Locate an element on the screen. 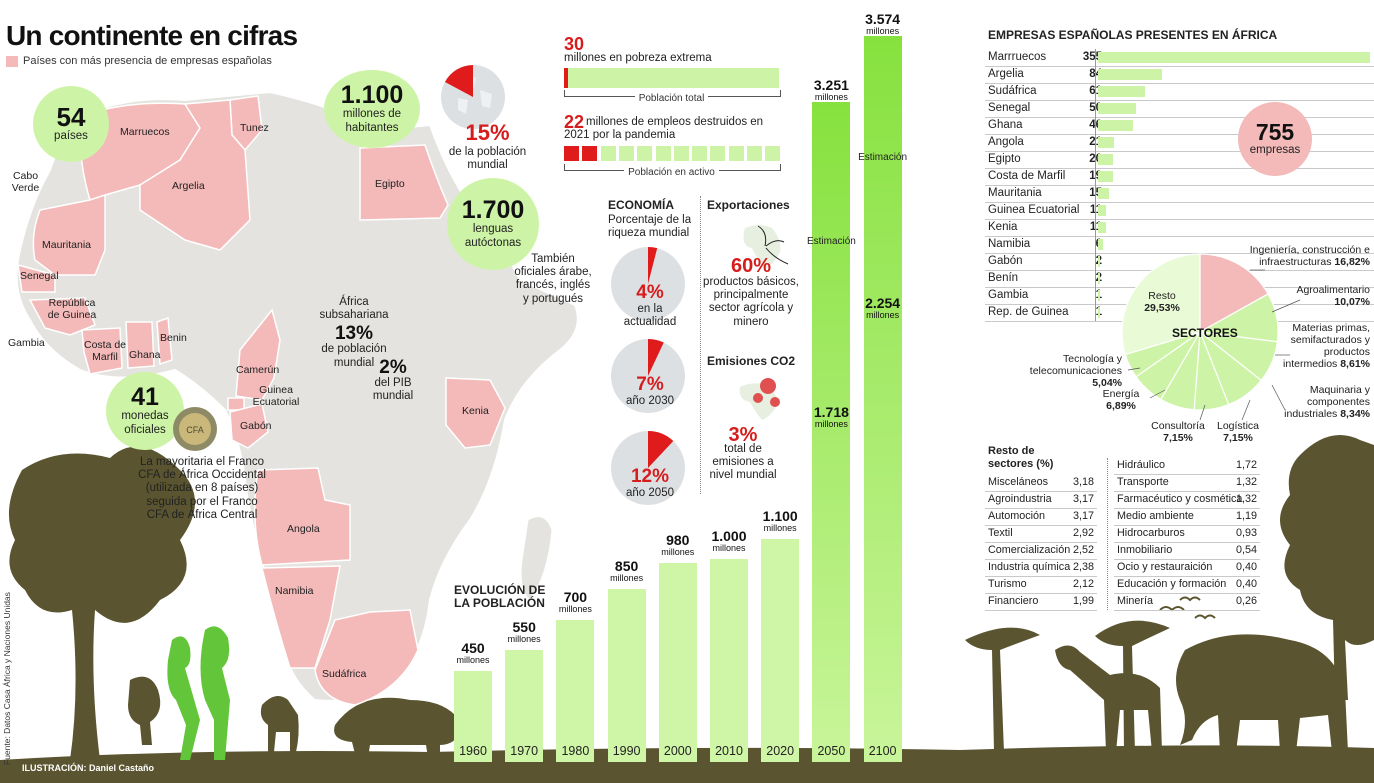  resto-sector: Comercialización is located at coordinates (1029, 550).